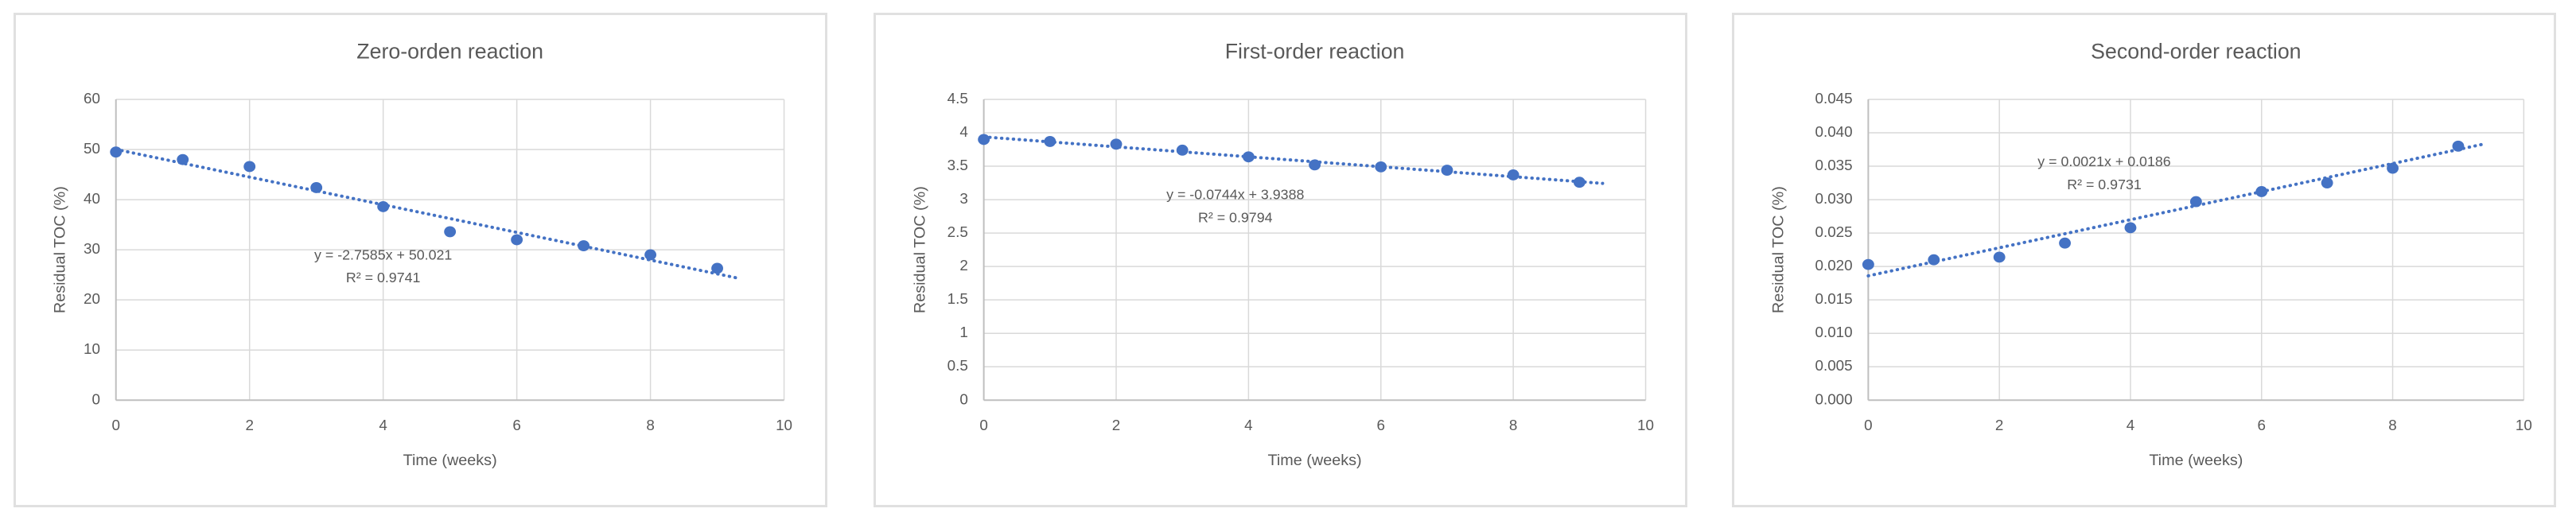 The height and width of the screenshot is (524, 2576). I want to click on y-tick-label: 0.035, so click(1834, 165).